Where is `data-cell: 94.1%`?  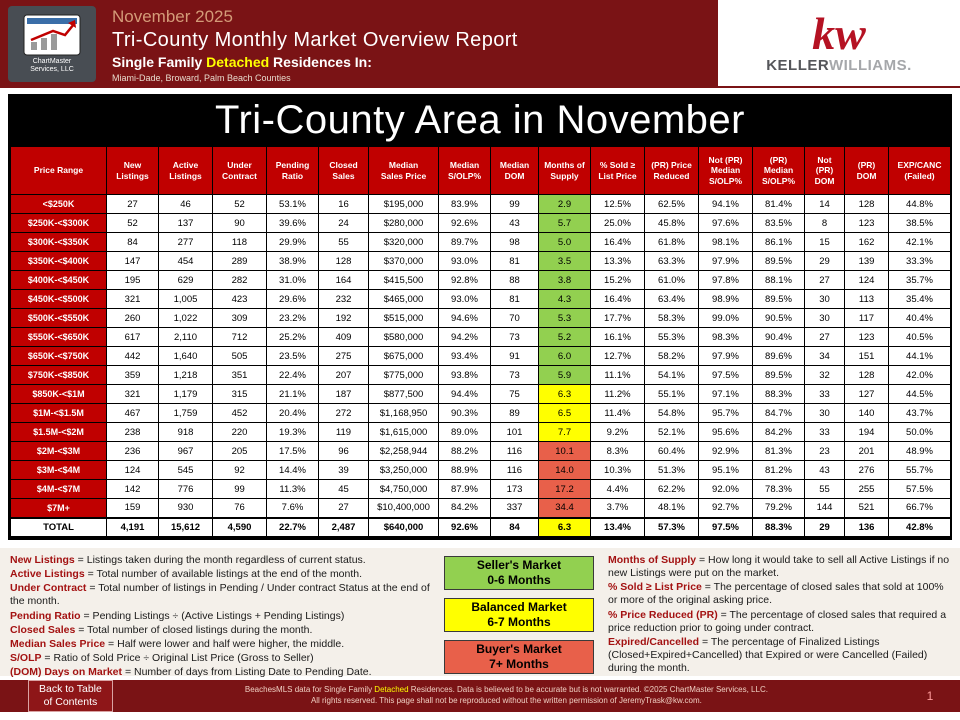 data-cell: 94.1% is located at coordinates (725, 204).